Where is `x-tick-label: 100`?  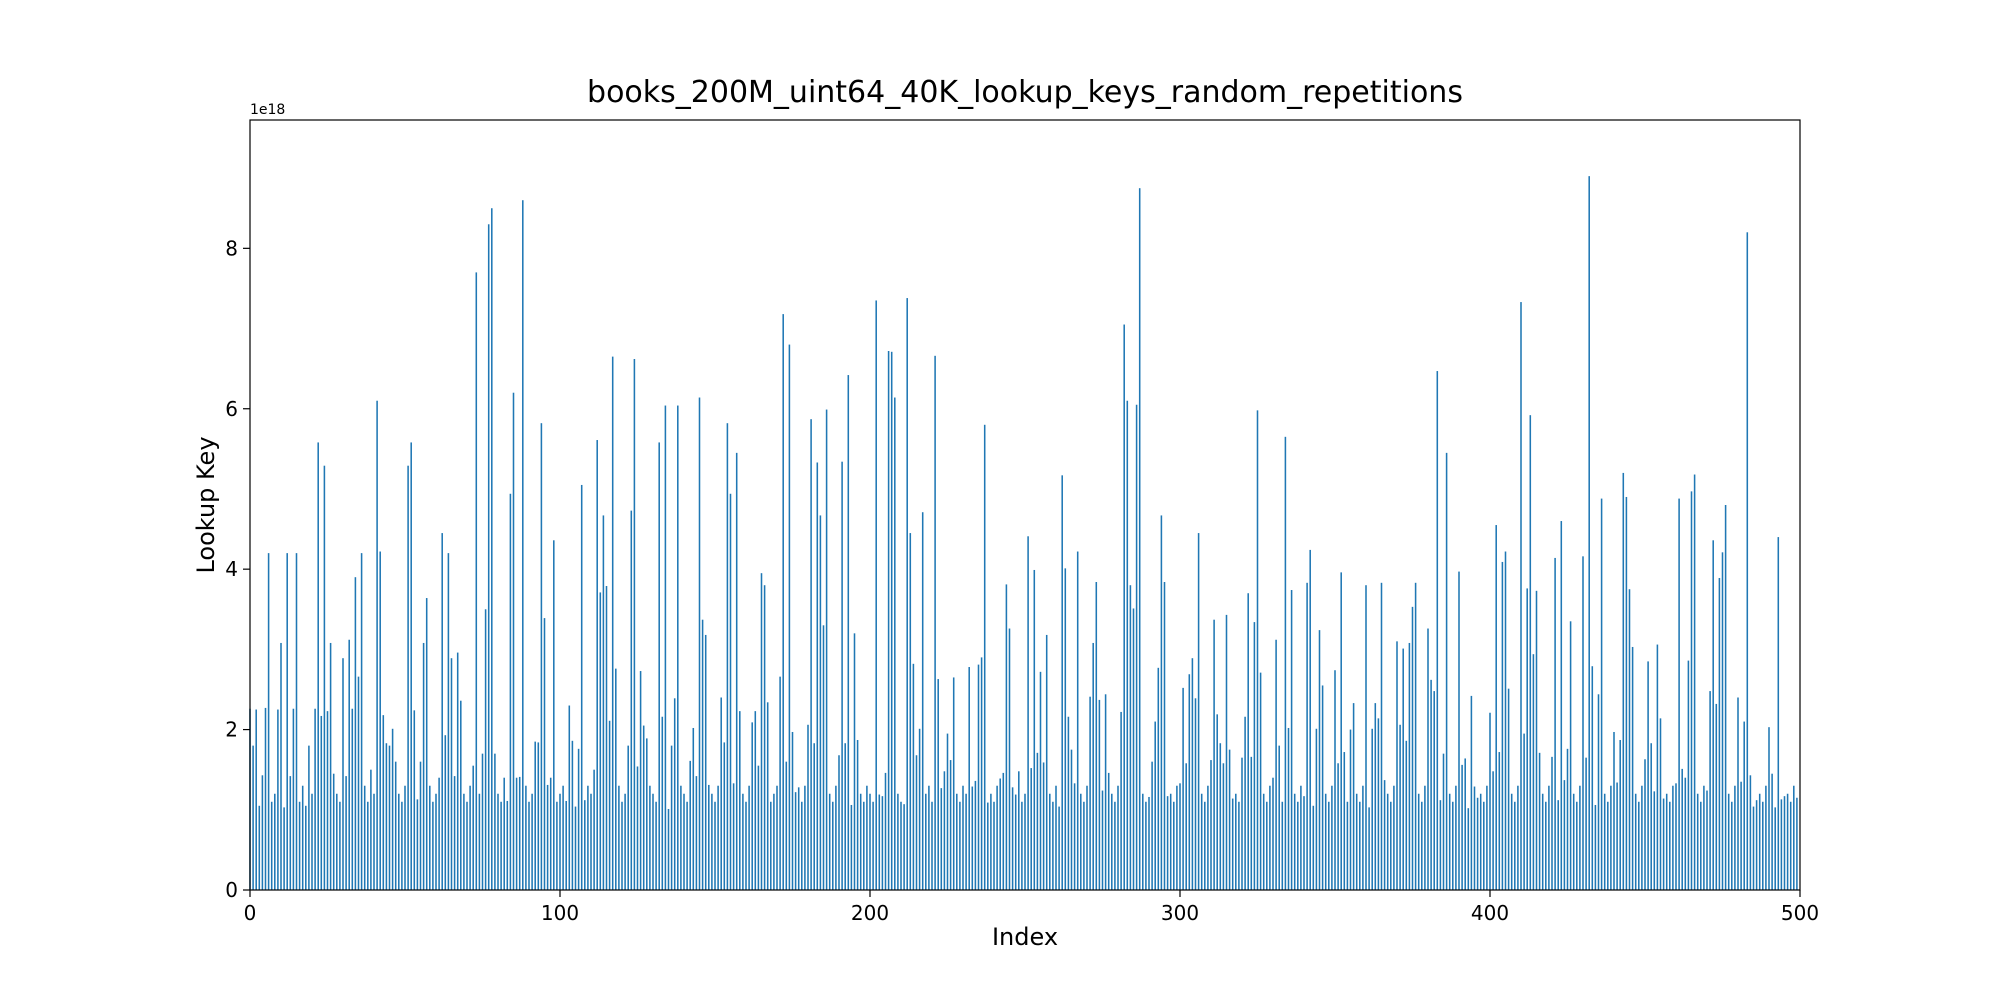
x-tick-label: 100 is located at coordinates (560, 913).